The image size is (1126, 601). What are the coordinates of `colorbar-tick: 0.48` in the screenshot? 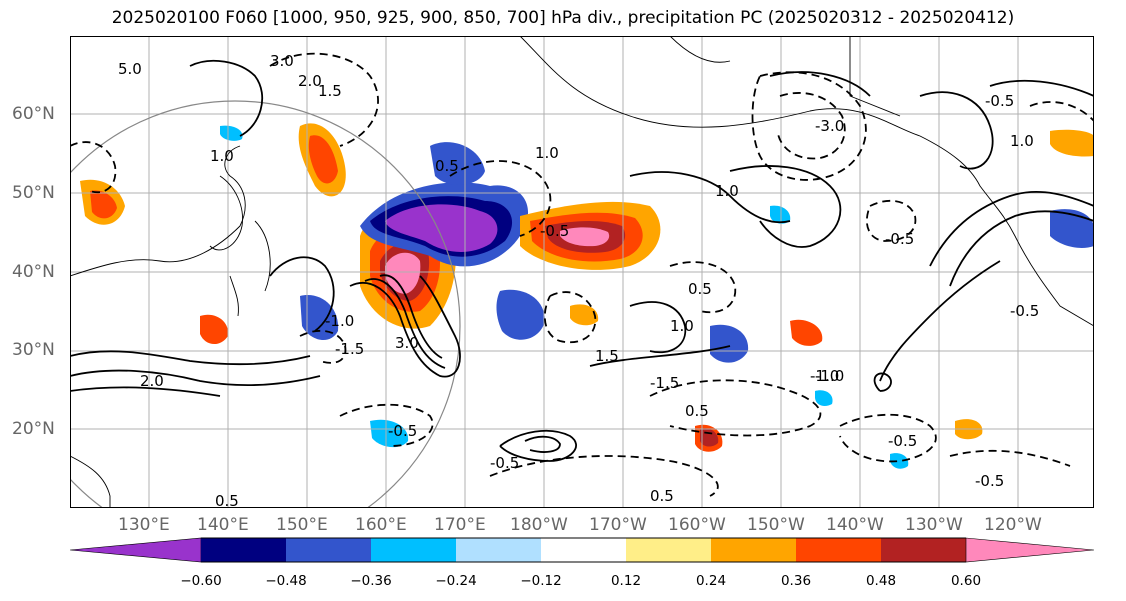 It's located at (881, 581).